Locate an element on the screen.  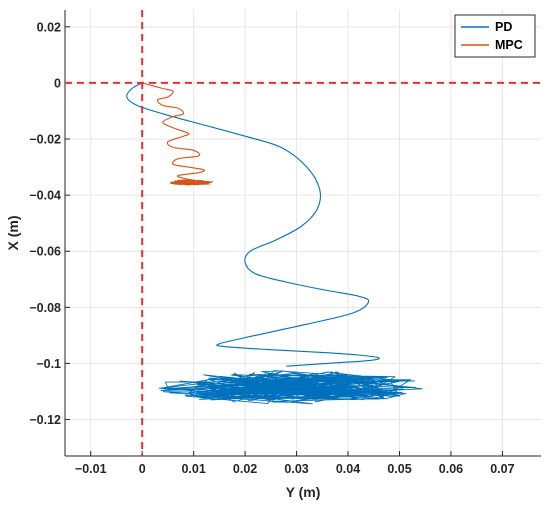
y-tick-label-5: −0.08 is located at coordinates (45, 308).